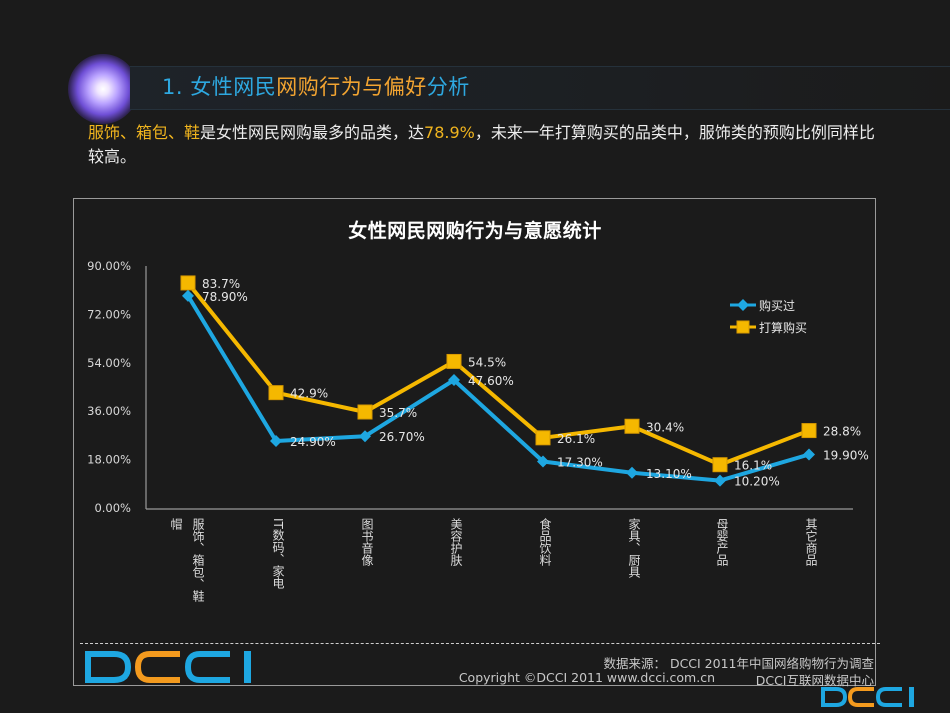 The height and width of the screenshot is (713, 950). Describe the element at coordinates (743, 305) in the screenshot. I see `legend-diamond-icon` at that location.